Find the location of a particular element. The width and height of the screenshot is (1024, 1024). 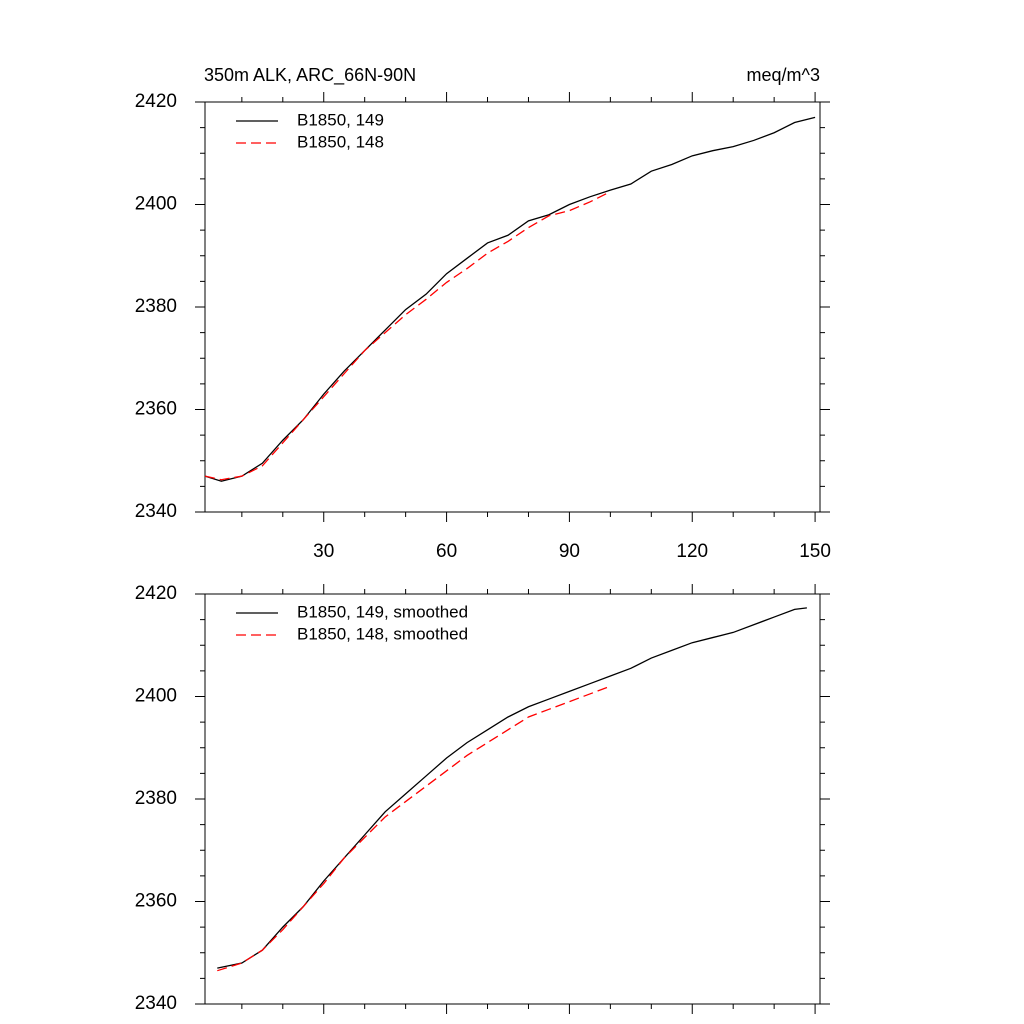

x-tick-label: 150 is located at coordinates (815, 551).